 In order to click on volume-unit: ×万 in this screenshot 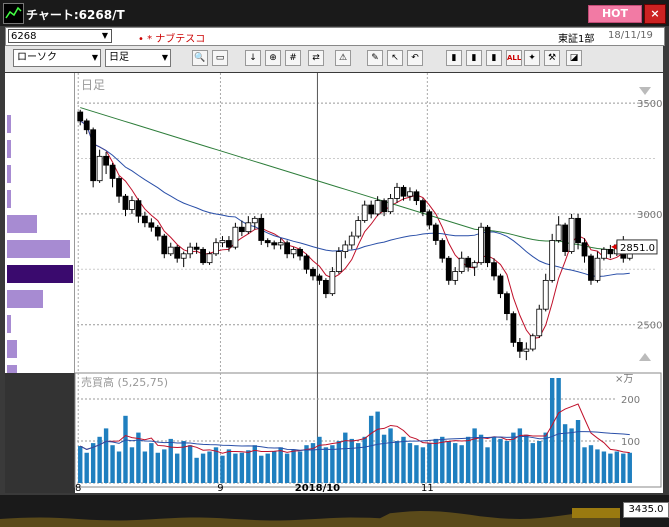, I will do `click(624, 379)`.